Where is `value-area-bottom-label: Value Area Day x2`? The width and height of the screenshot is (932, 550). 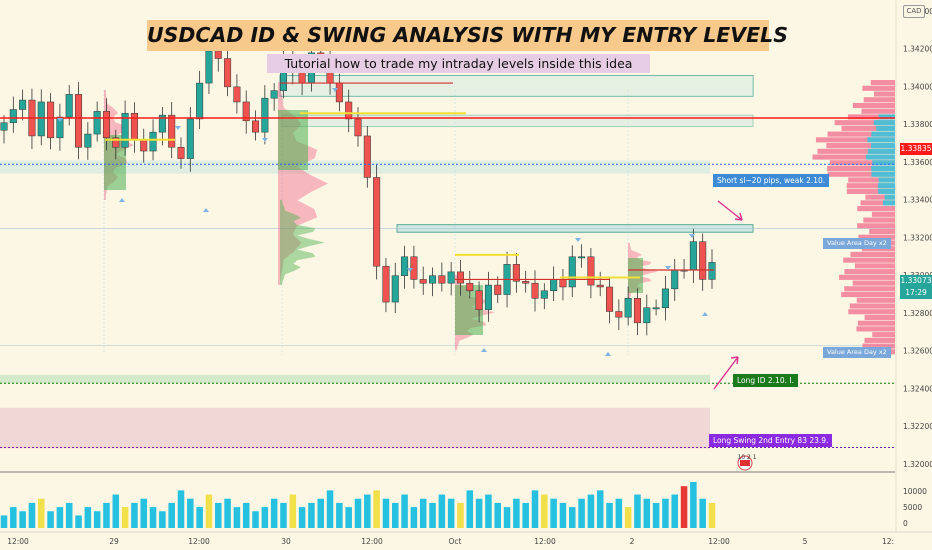 value-area-bottom-label: Value Area Day x2 is located at coordinates (857, 352).